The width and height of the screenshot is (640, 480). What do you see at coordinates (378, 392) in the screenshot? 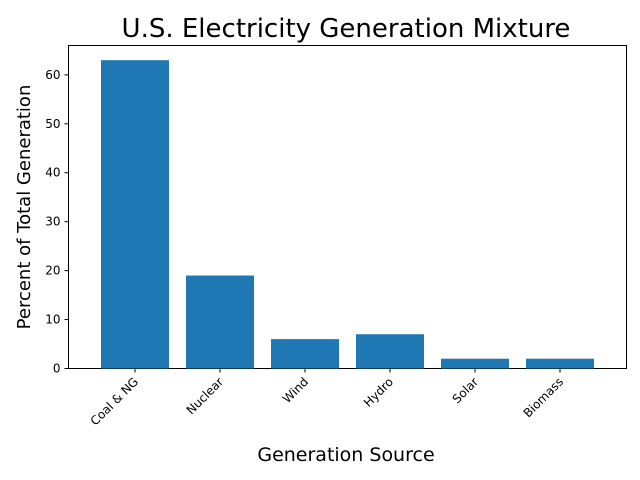
I see `x-tick-label: Hydro` at bounding box center [378, 392].